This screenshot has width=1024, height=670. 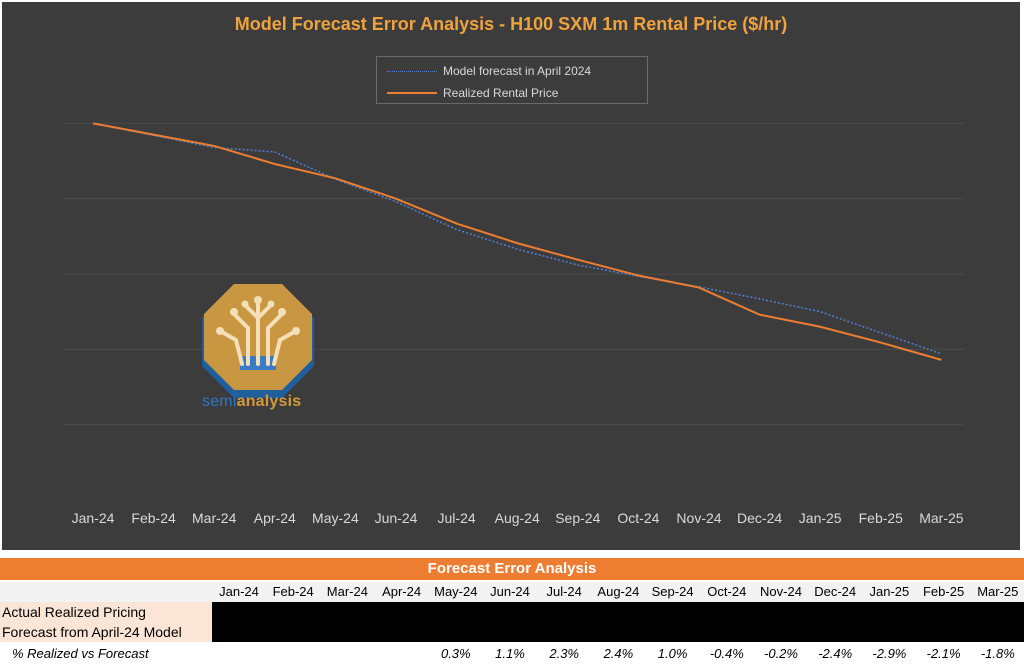 What do you see at coordinates (106, 654) in the screenshot?
I see `row-label-pct: % Realized vs Forecast` at bounding box center [106, 654].